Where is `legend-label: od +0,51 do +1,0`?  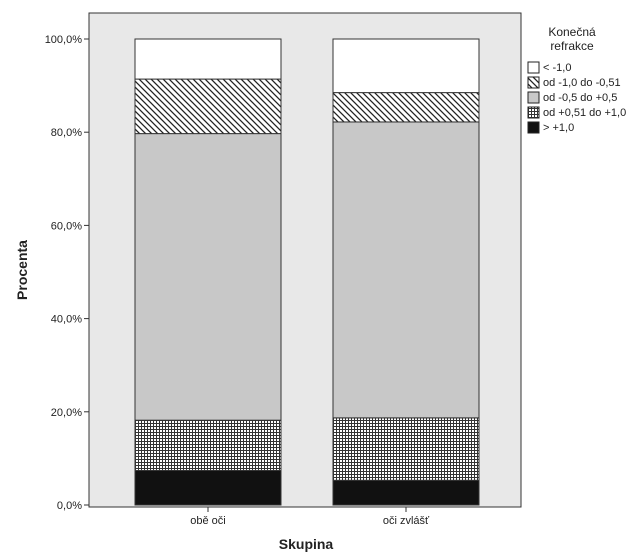 legend-label: od +0,51 do +1,0 is located at coordinates (584, 113).